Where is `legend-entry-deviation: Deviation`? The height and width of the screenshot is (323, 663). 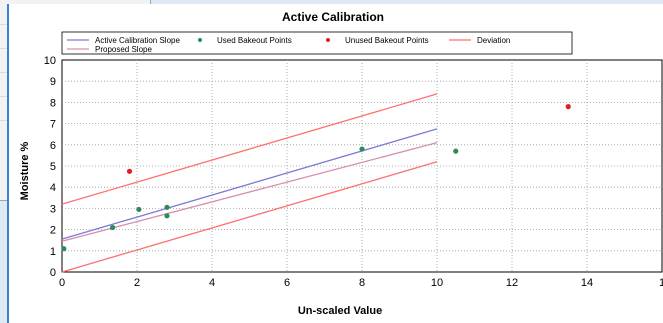 legend-entry-deviation: Deviation is located at coordinates (493, 40).